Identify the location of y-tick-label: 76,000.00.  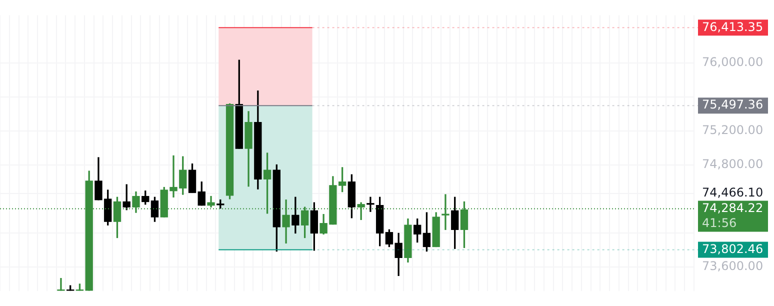
(733, 61).